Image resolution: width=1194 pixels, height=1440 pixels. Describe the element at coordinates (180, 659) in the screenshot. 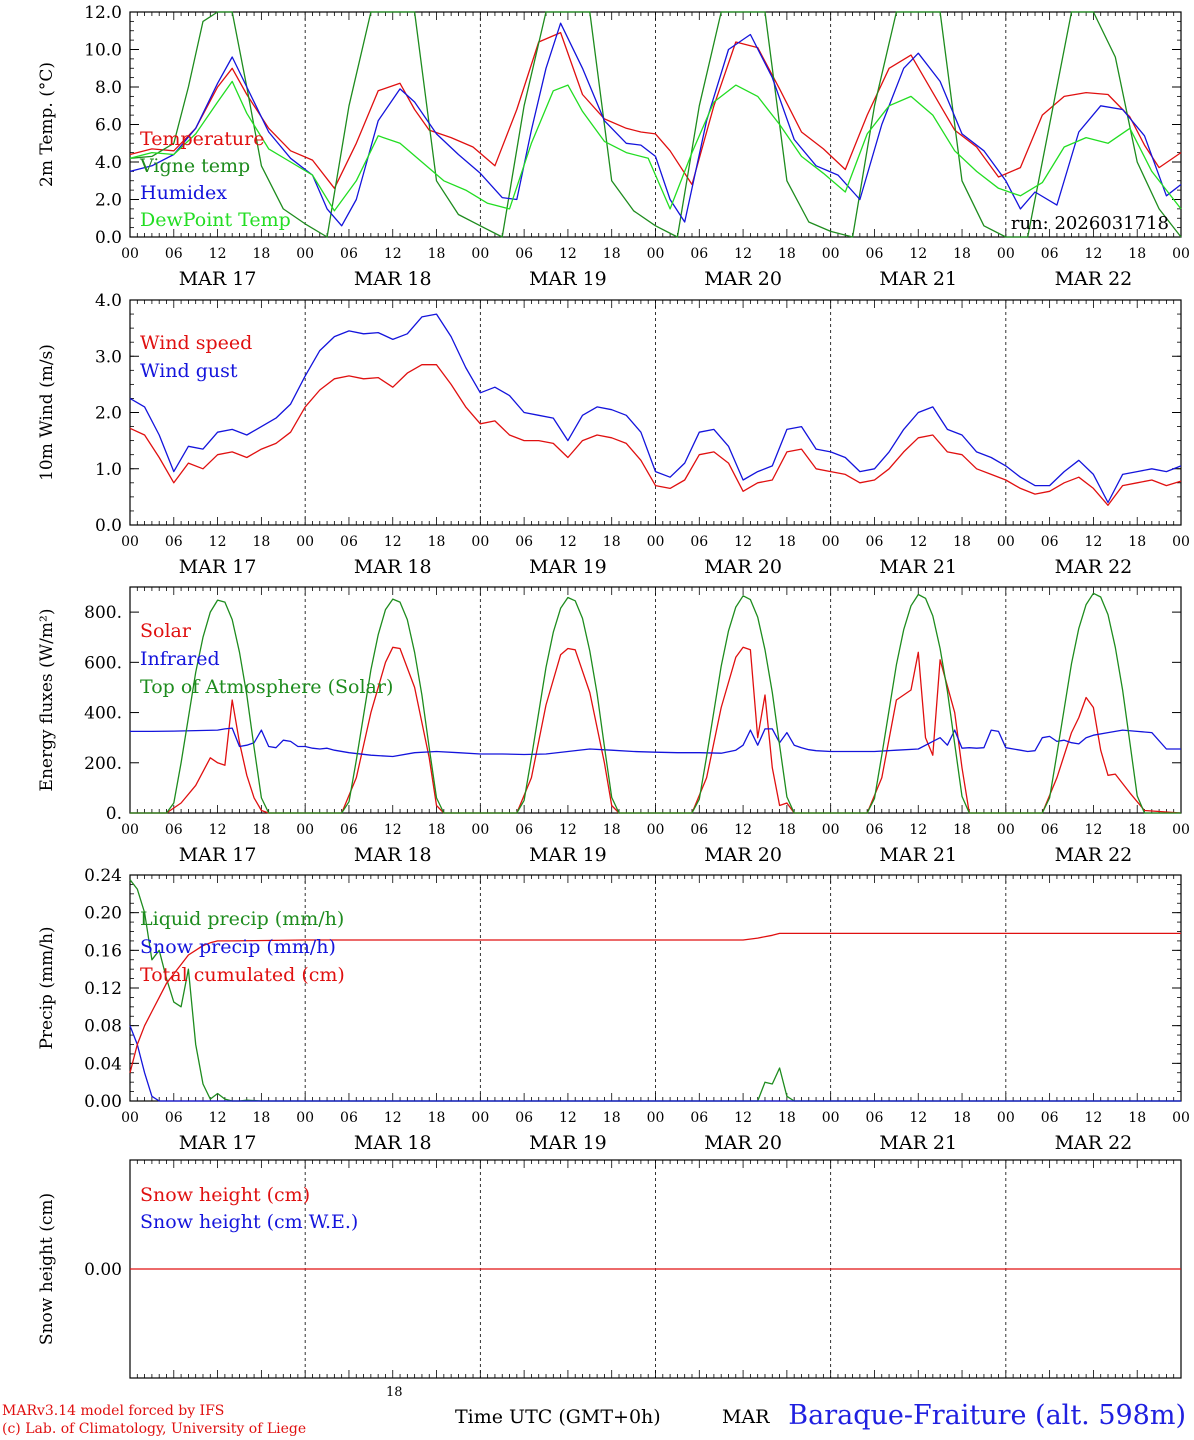

I see `legend-entry: Infrared` at that location.